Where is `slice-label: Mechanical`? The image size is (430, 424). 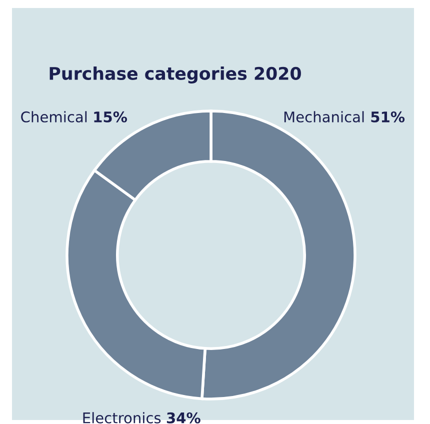
slice-label: Mechanical is located at coordinates (324, 116).